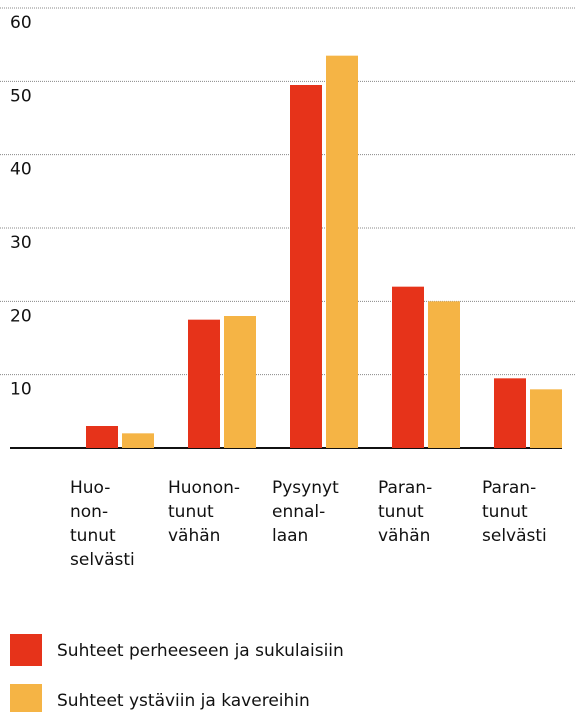 This screenshot has height=712, width=575. Describe the element at coordinates (204, 512) in the screenshot. I see `x-tick-label: Huonon- tunut vähän` at that location.